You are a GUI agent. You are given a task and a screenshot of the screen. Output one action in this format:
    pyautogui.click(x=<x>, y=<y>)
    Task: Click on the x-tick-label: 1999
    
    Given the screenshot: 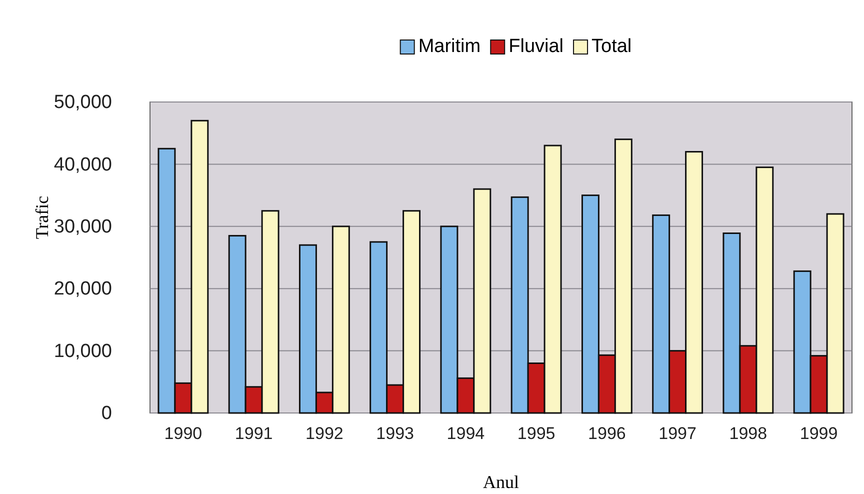 What is the action you would take?
    pyautogui.click(x=819, y=434)
    